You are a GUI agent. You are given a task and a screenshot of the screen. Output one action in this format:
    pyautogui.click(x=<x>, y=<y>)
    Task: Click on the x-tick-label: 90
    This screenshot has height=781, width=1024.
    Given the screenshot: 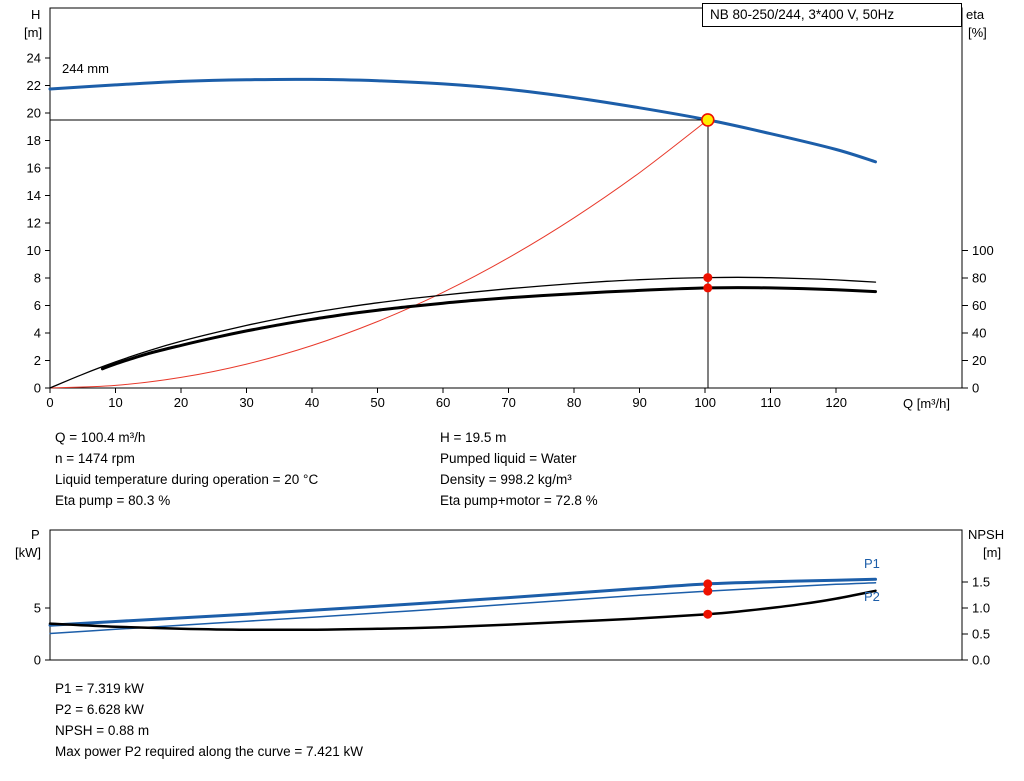 What is the action you would take?
    pyautogui.click(x=639, y=402)
    